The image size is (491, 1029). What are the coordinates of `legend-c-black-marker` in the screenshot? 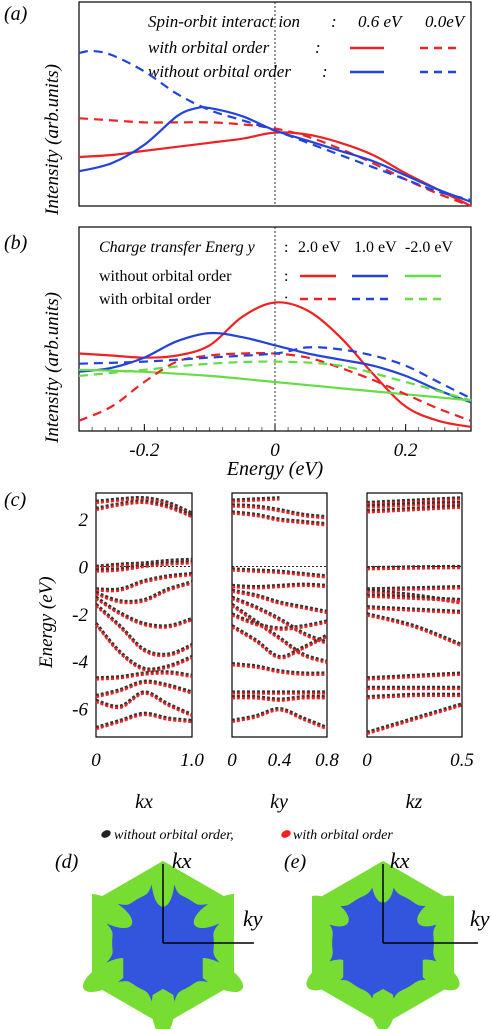 It's located at (106, 834).